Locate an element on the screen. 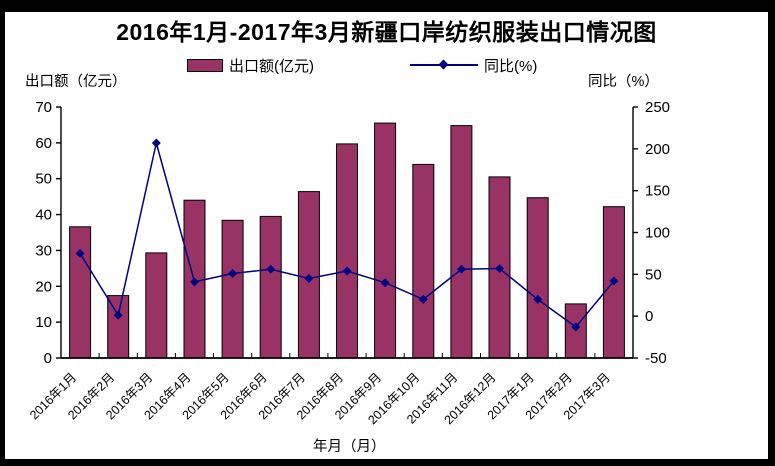 The height and width of the screenshot is (466, 775). right-axis-tick-label: 0 is located at coordinates (649, 316).